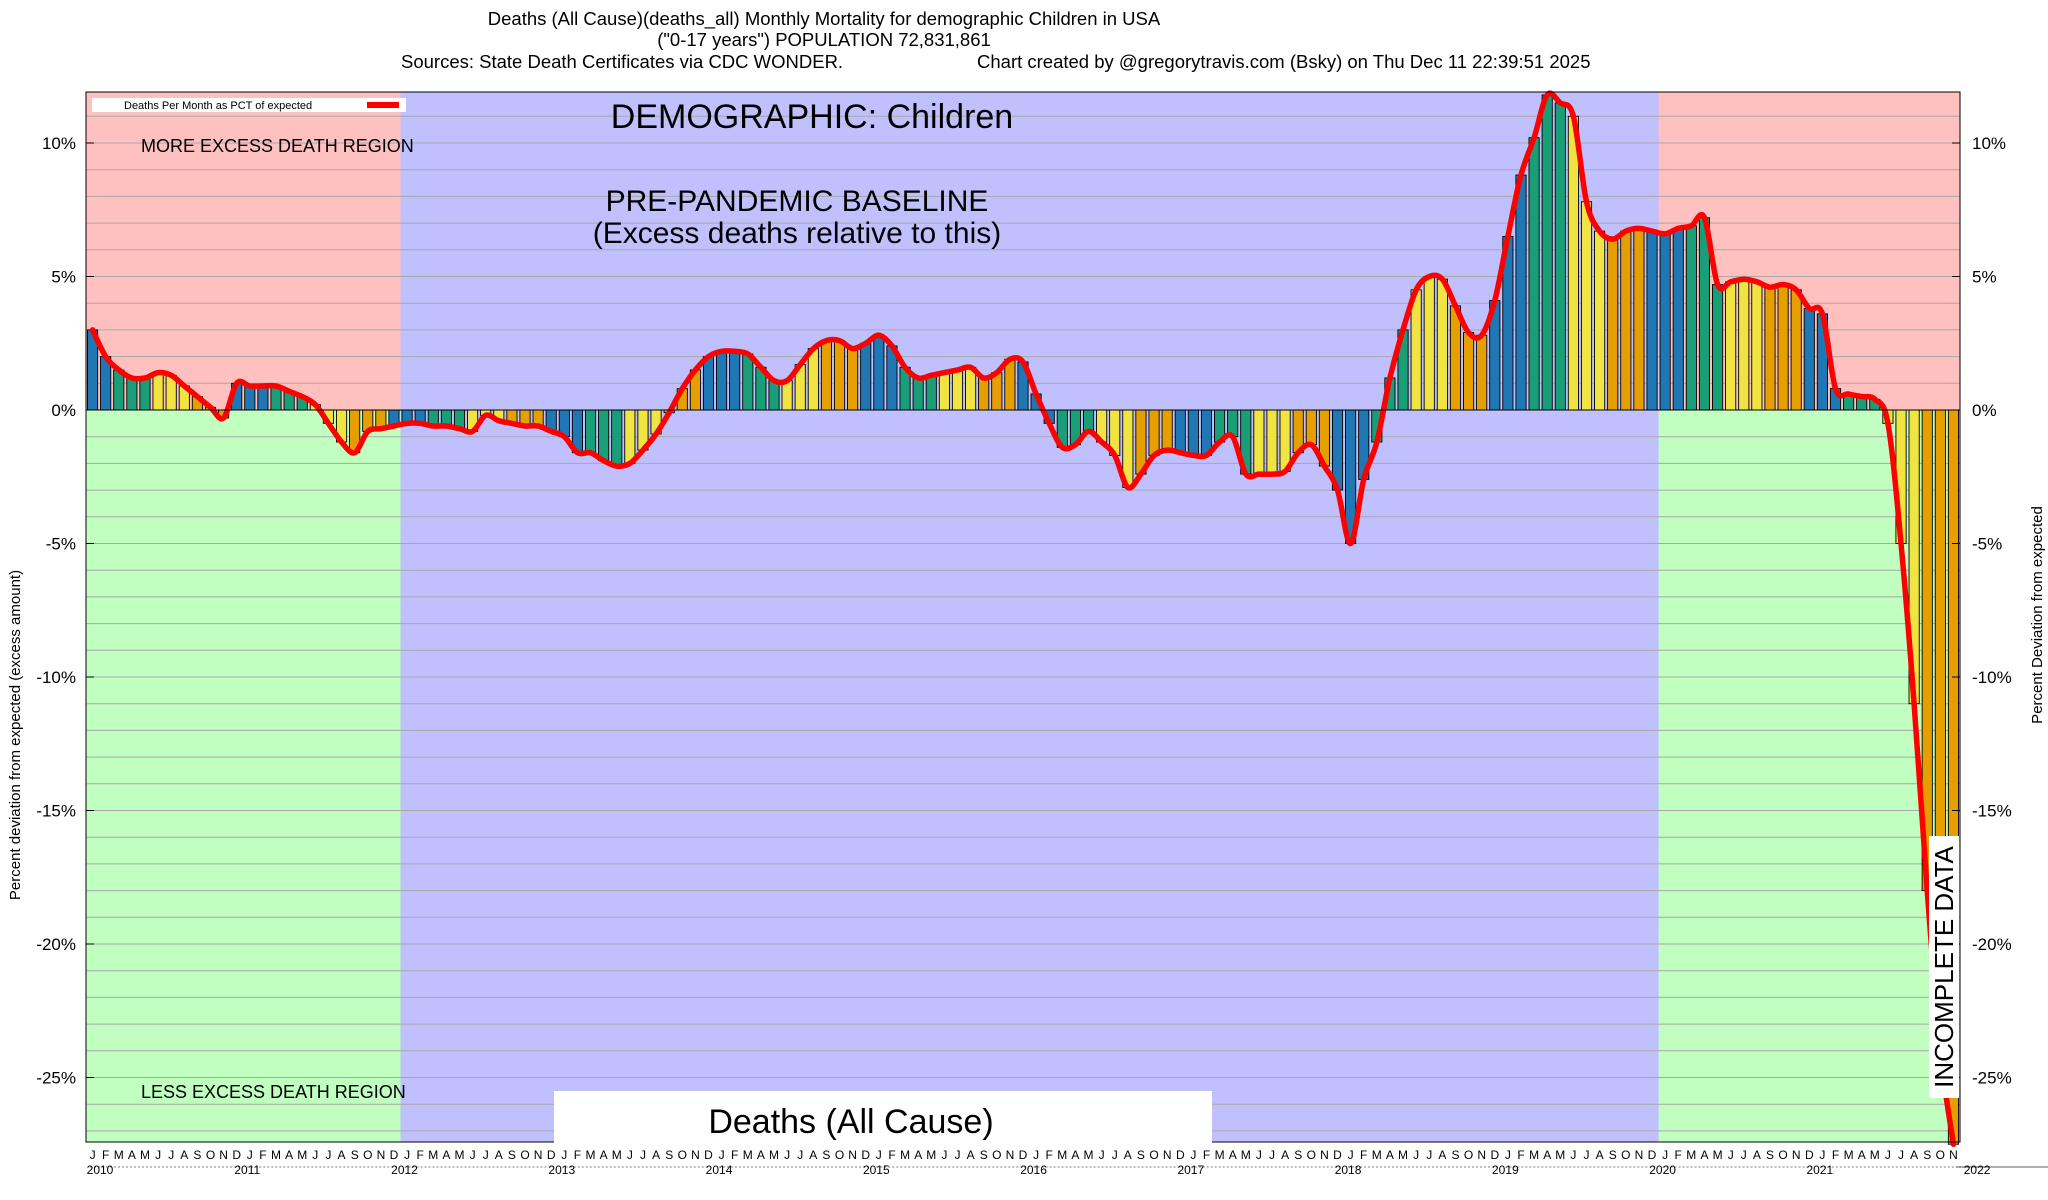  What do you see at coordinates (2037, 615) in the screenshot?
I see `y-axis-title-right: Percent Deviation from expected` at bounding box center [2037, 615].